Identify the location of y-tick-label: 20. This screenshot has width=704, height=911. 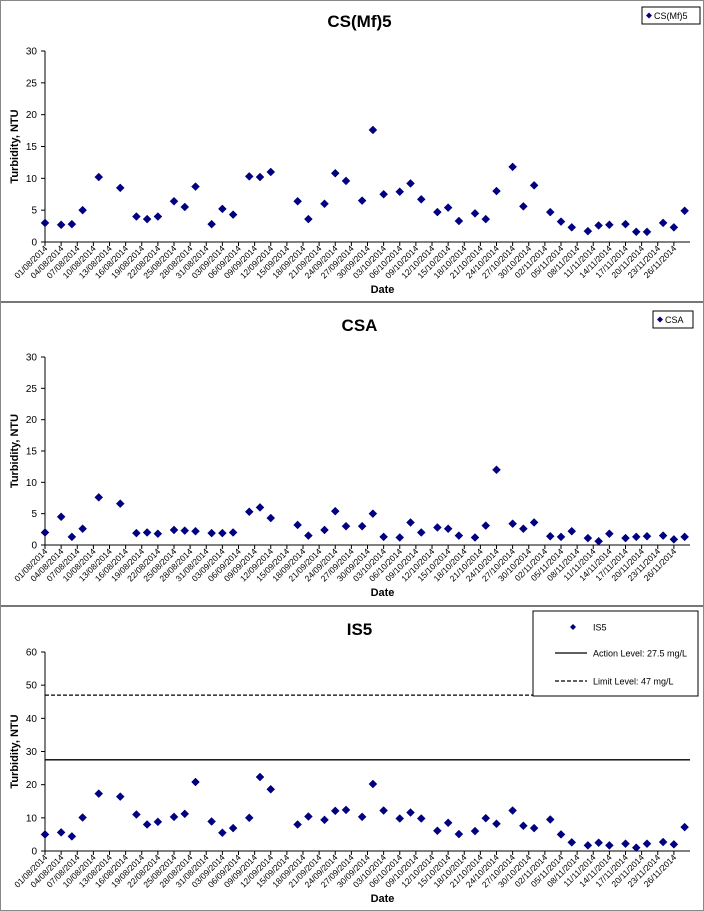
(32, 420).